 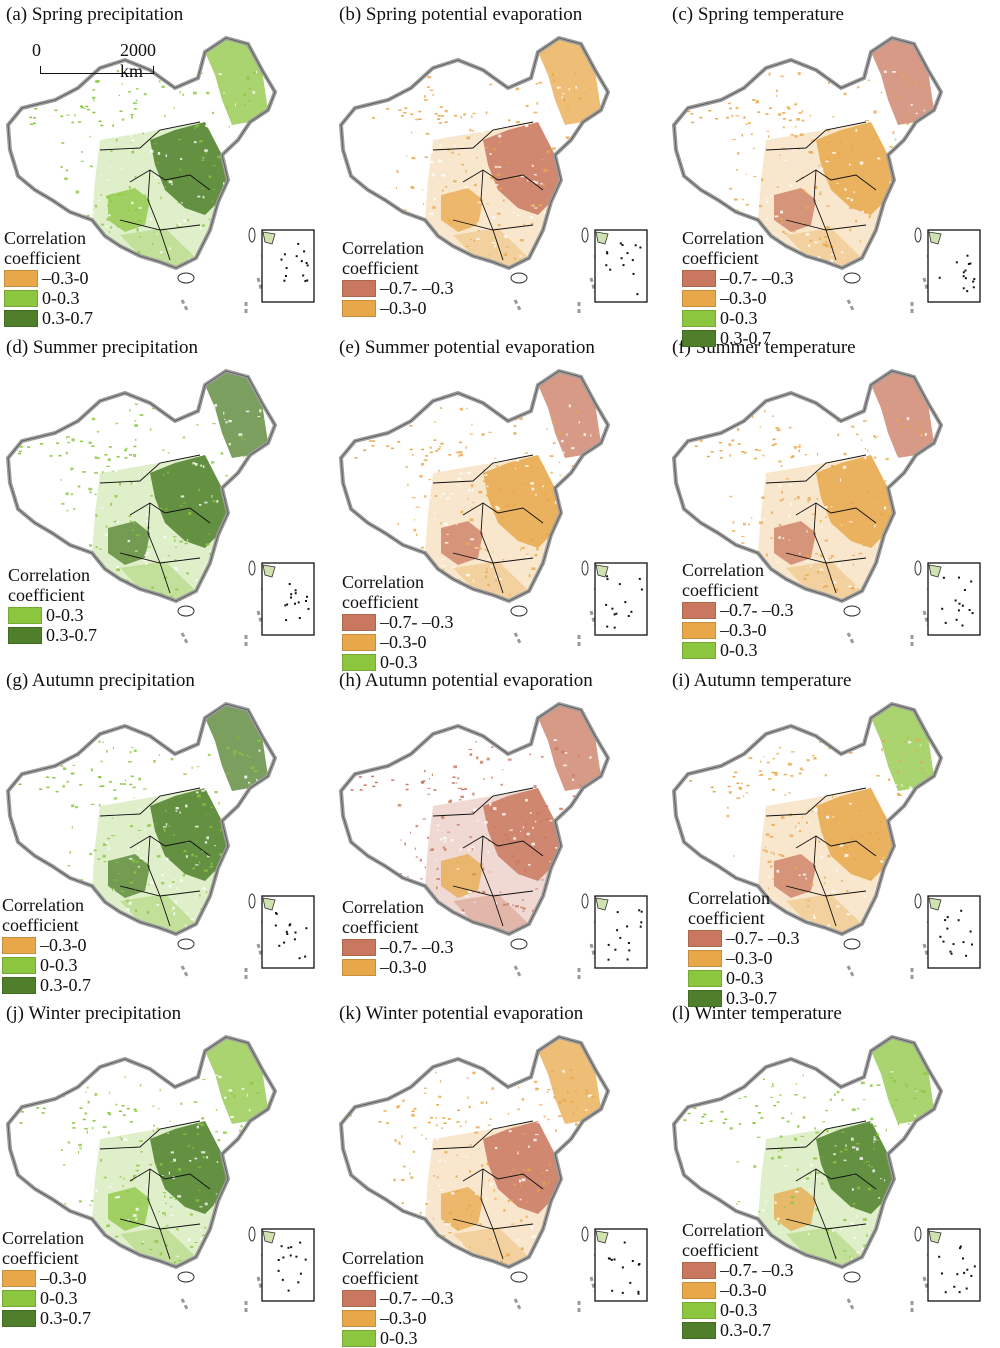 What do you see at coordinates (738, 630) in the screenshot?
I see `legend-item: –0.3-0` at bounding box center [738, 630].